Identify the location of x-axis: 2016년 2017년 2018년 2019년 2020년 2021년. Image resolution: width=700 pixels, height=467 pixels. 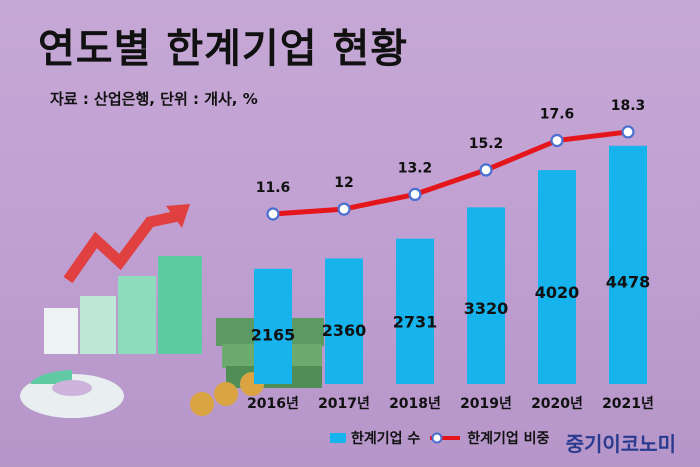
(450, 404).